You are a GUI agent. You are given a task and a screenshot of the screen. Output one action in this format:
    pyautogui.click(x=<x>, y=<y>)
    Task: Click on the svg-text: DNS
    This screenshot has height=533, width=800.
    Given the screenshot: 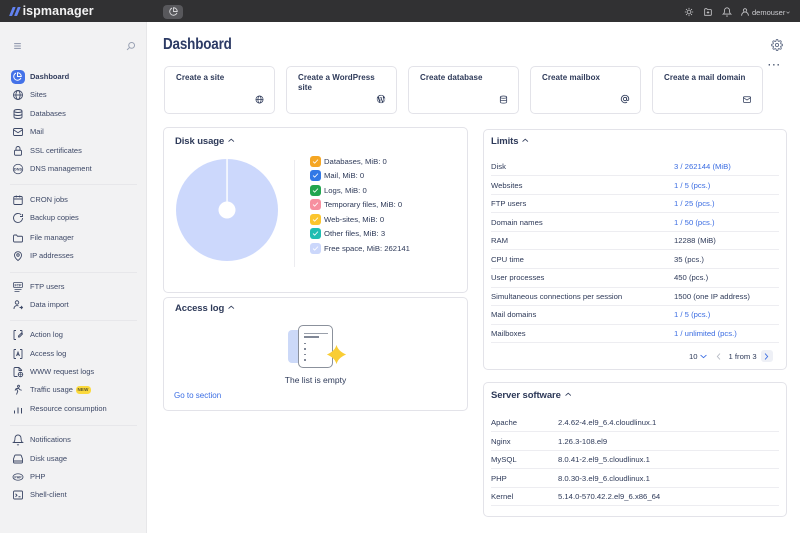 What is the action you would take?
    pyautogui.click(x=17, y=169)
    